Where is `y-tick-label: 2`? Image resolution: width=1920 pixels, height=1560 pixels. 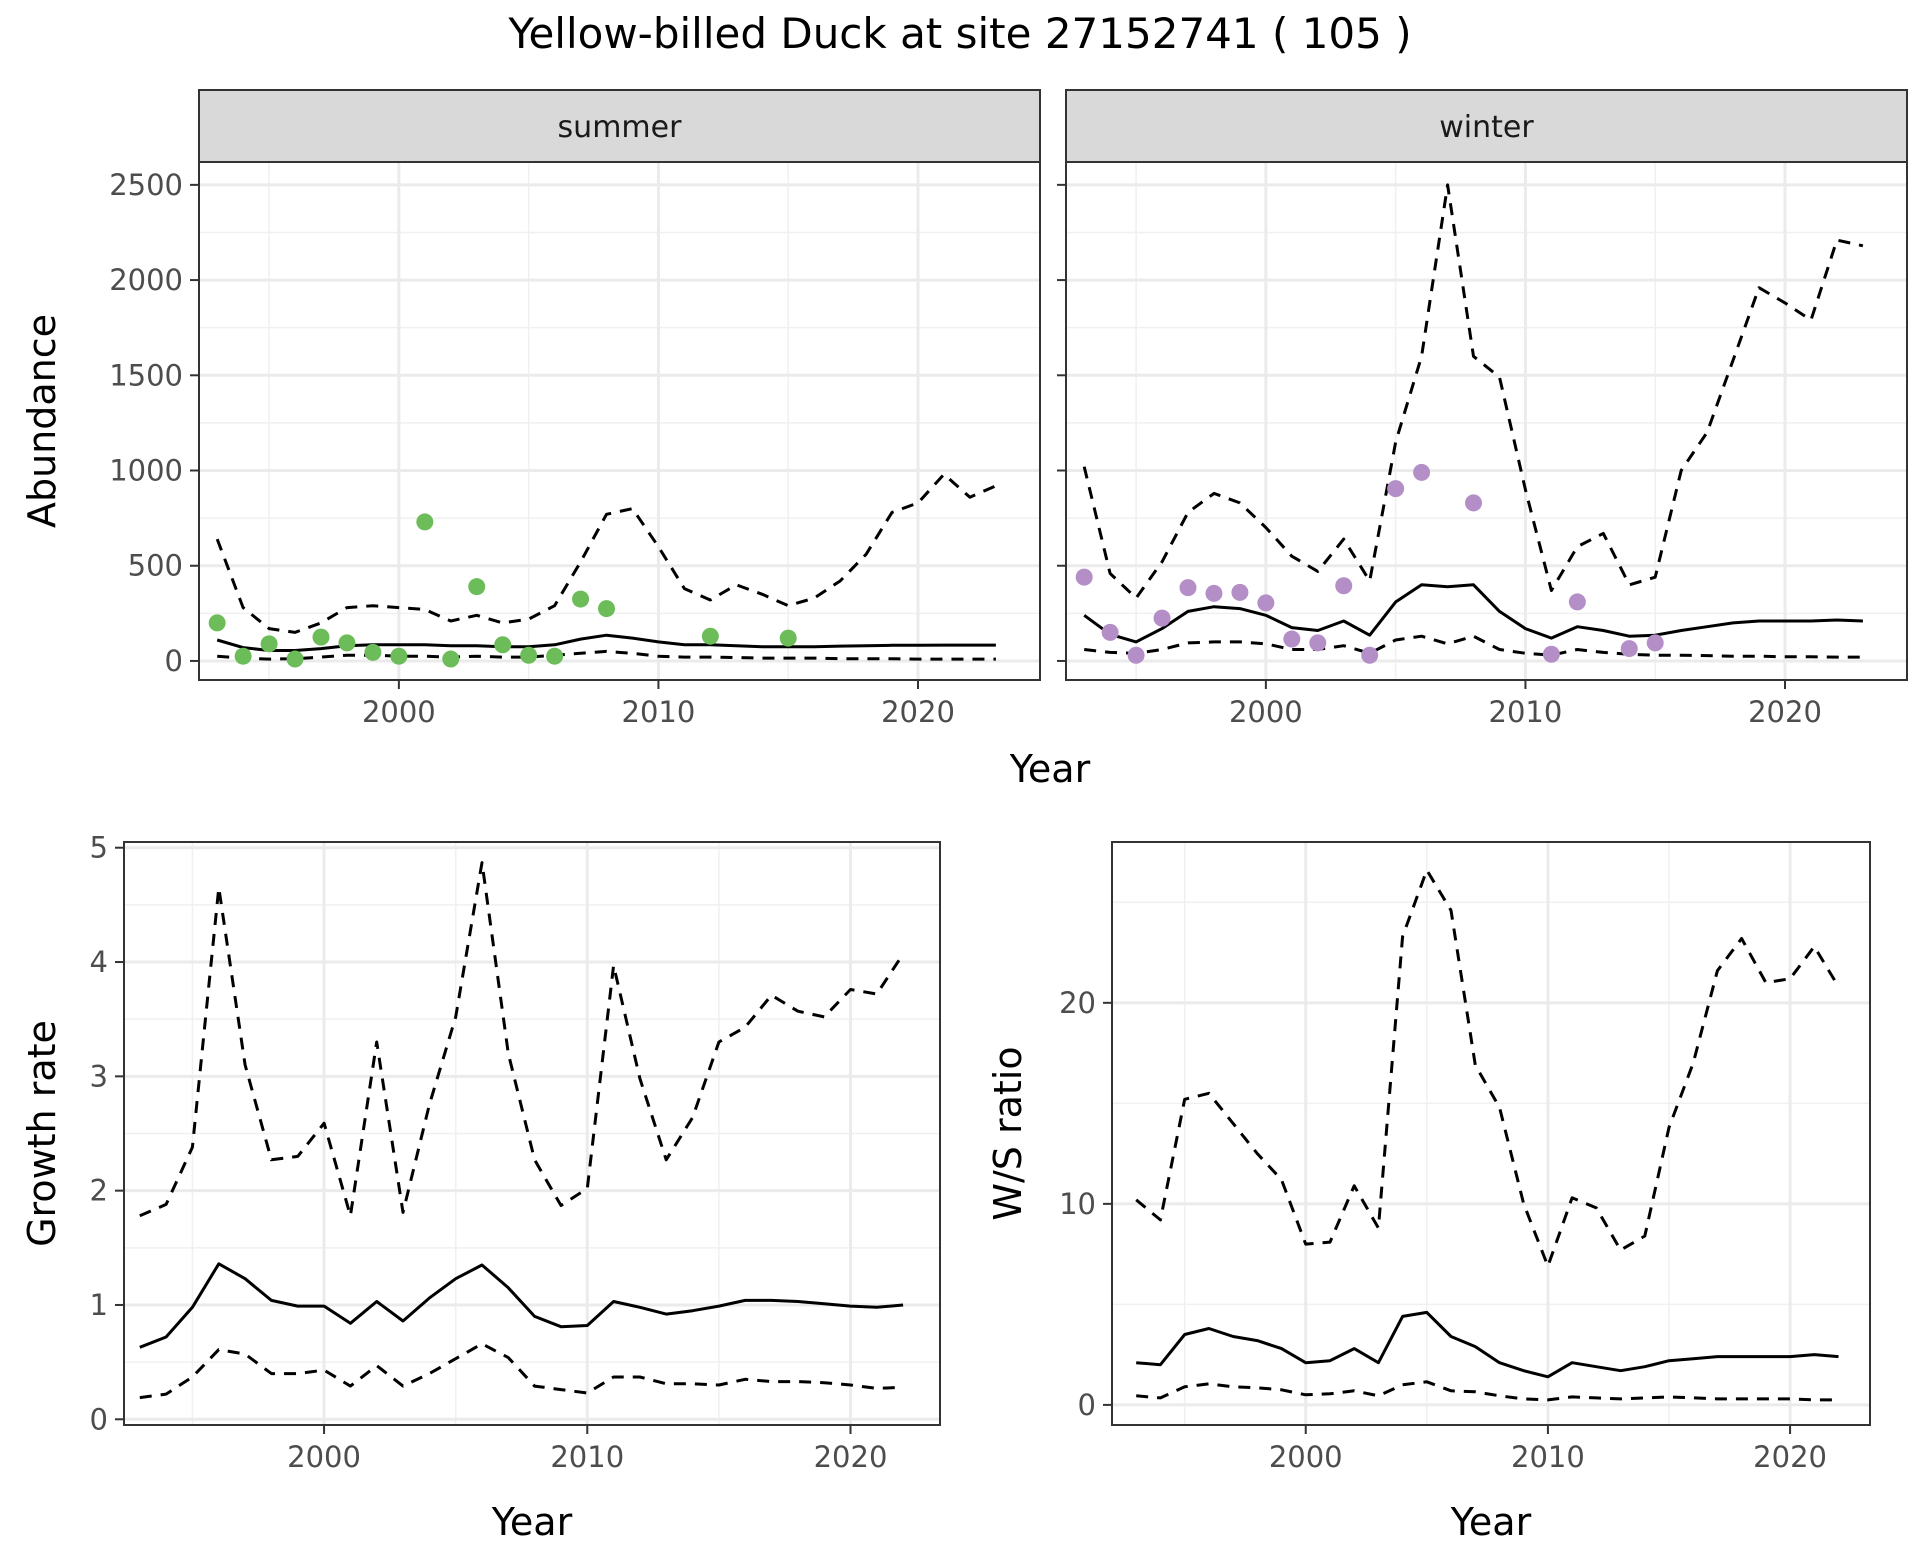
y-tick-label: 2 is located at coordinates (99, 1191).